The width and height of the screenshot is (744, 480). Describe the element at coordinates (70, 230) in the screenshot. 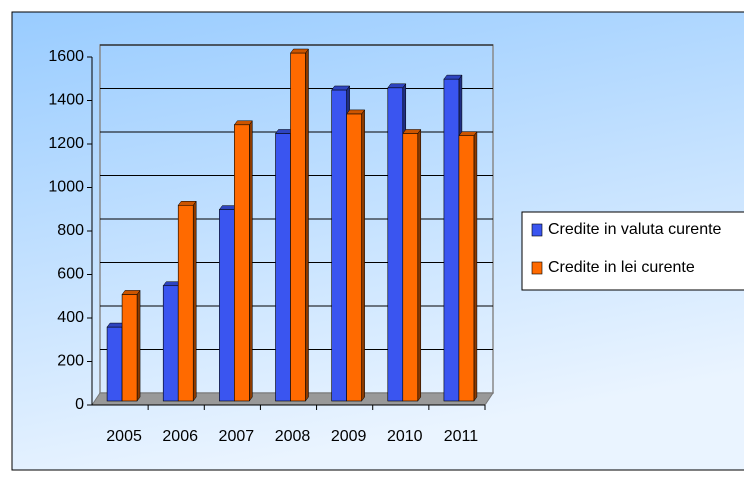

I see `y-tick-label: 800` at that location.